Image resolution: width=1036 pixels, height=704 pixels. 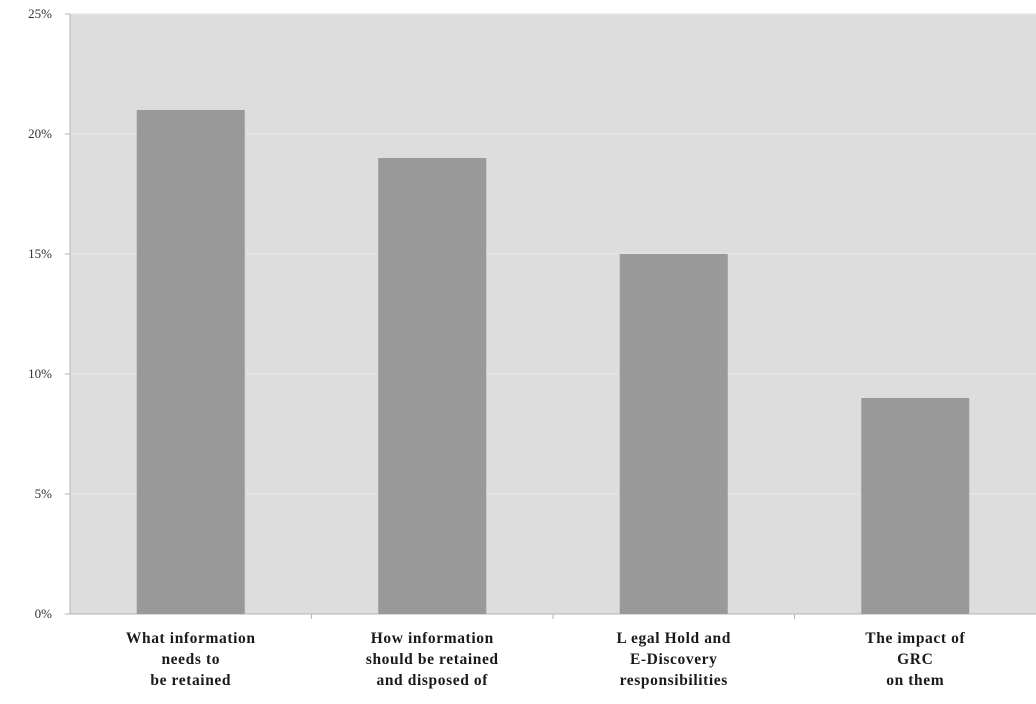 I want to click on y-tick-label: 25%, so click(x=40, y=13).